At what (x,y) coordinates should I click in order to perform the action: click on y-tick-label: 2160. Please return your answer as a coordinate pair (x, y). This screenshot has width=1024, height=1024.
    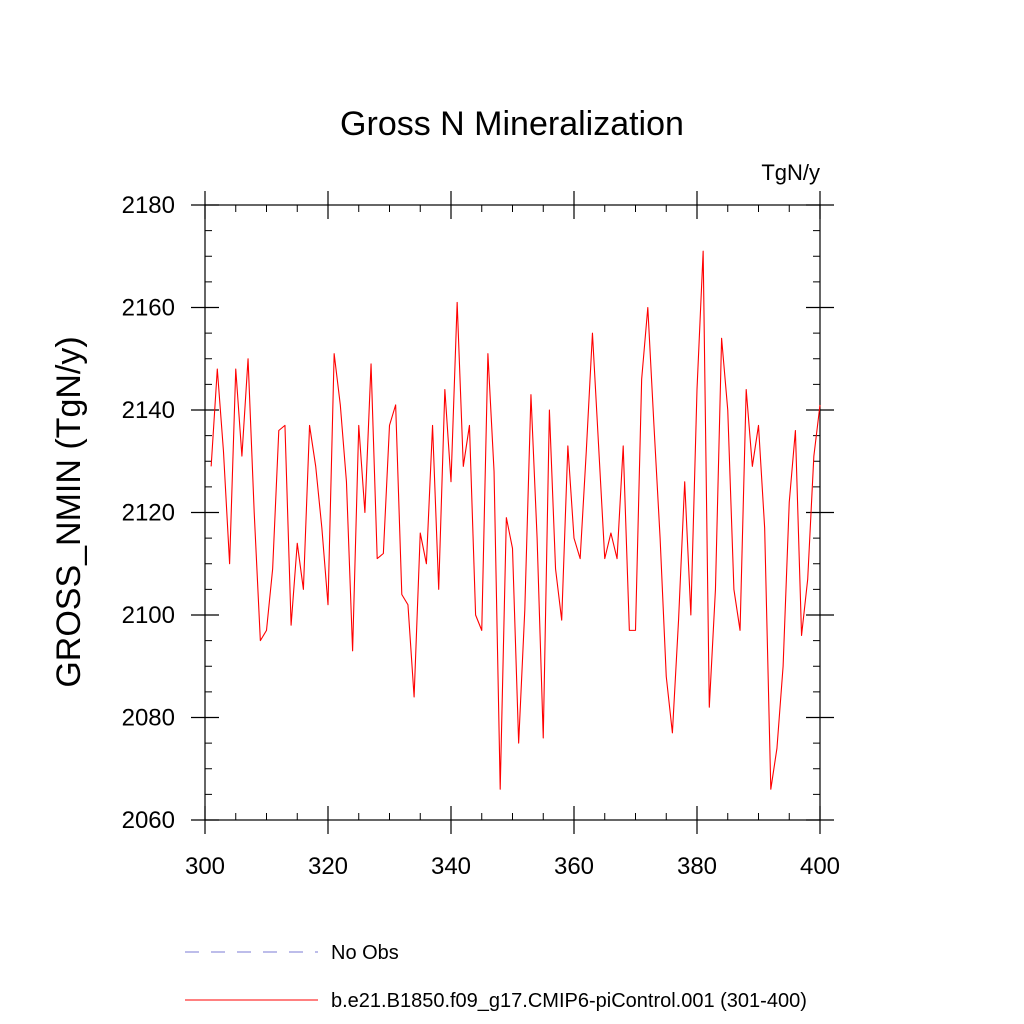
    Looking at the image, I should click on (148, 308).